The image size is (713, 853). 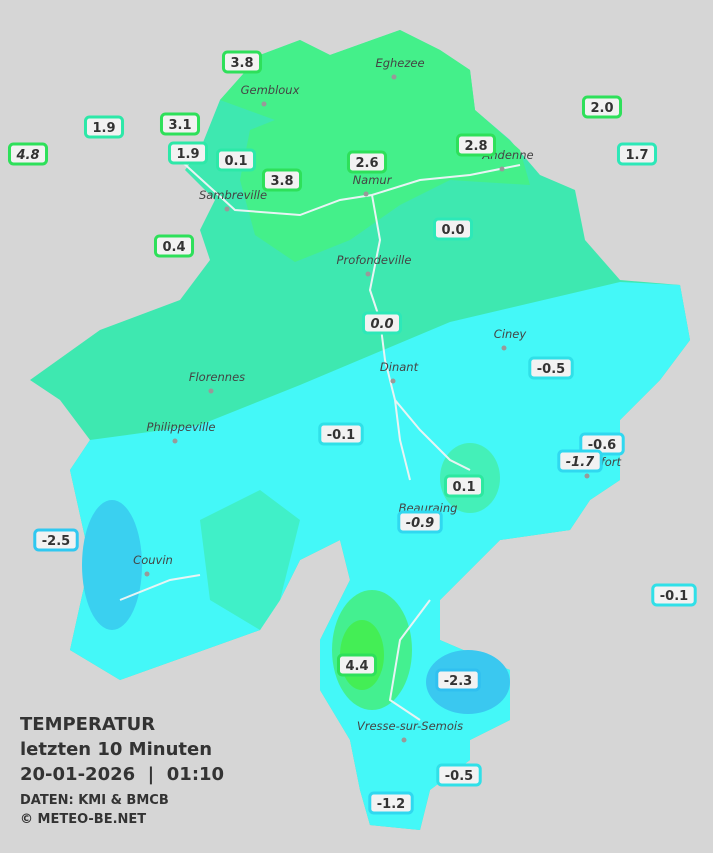 I want to click on city-name: Florennes, so click(x=217, y=377).